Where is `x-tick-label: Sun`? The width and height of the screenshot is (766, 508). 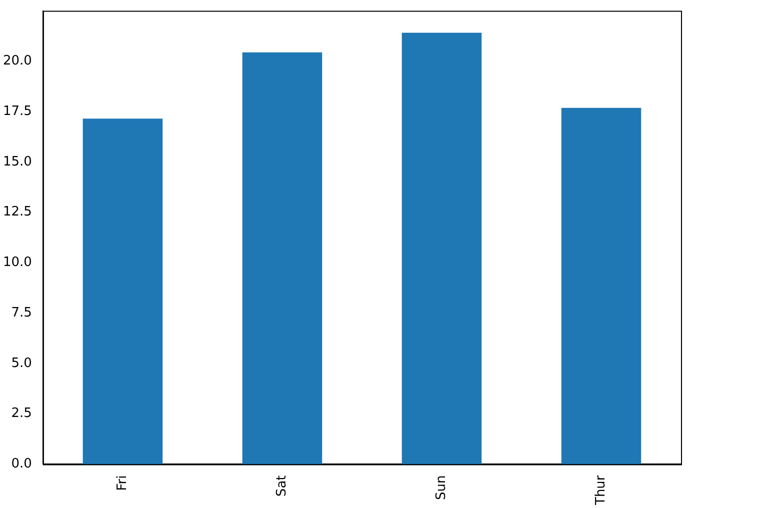 x-tick-label: Sun is located at coordinates (442, 487).